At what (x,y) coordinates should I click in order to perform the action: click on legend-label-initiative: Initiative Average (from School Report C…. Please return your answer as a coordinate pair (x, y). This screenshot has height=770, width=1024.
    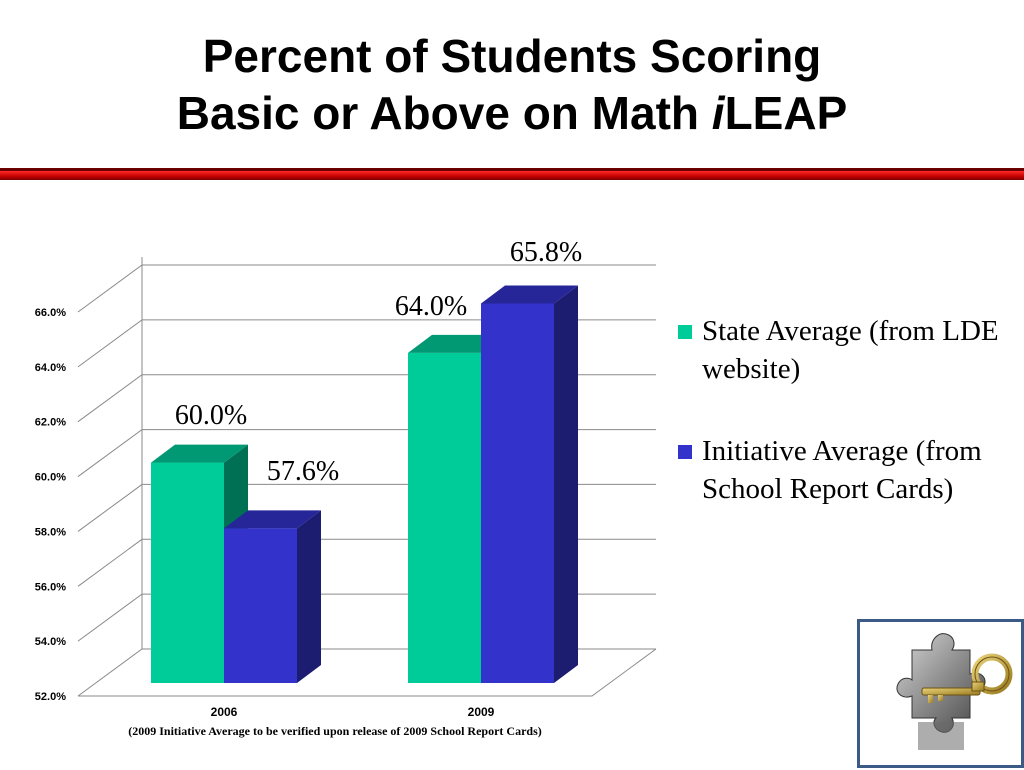
    Looking at the image, I should click on (842, 470).